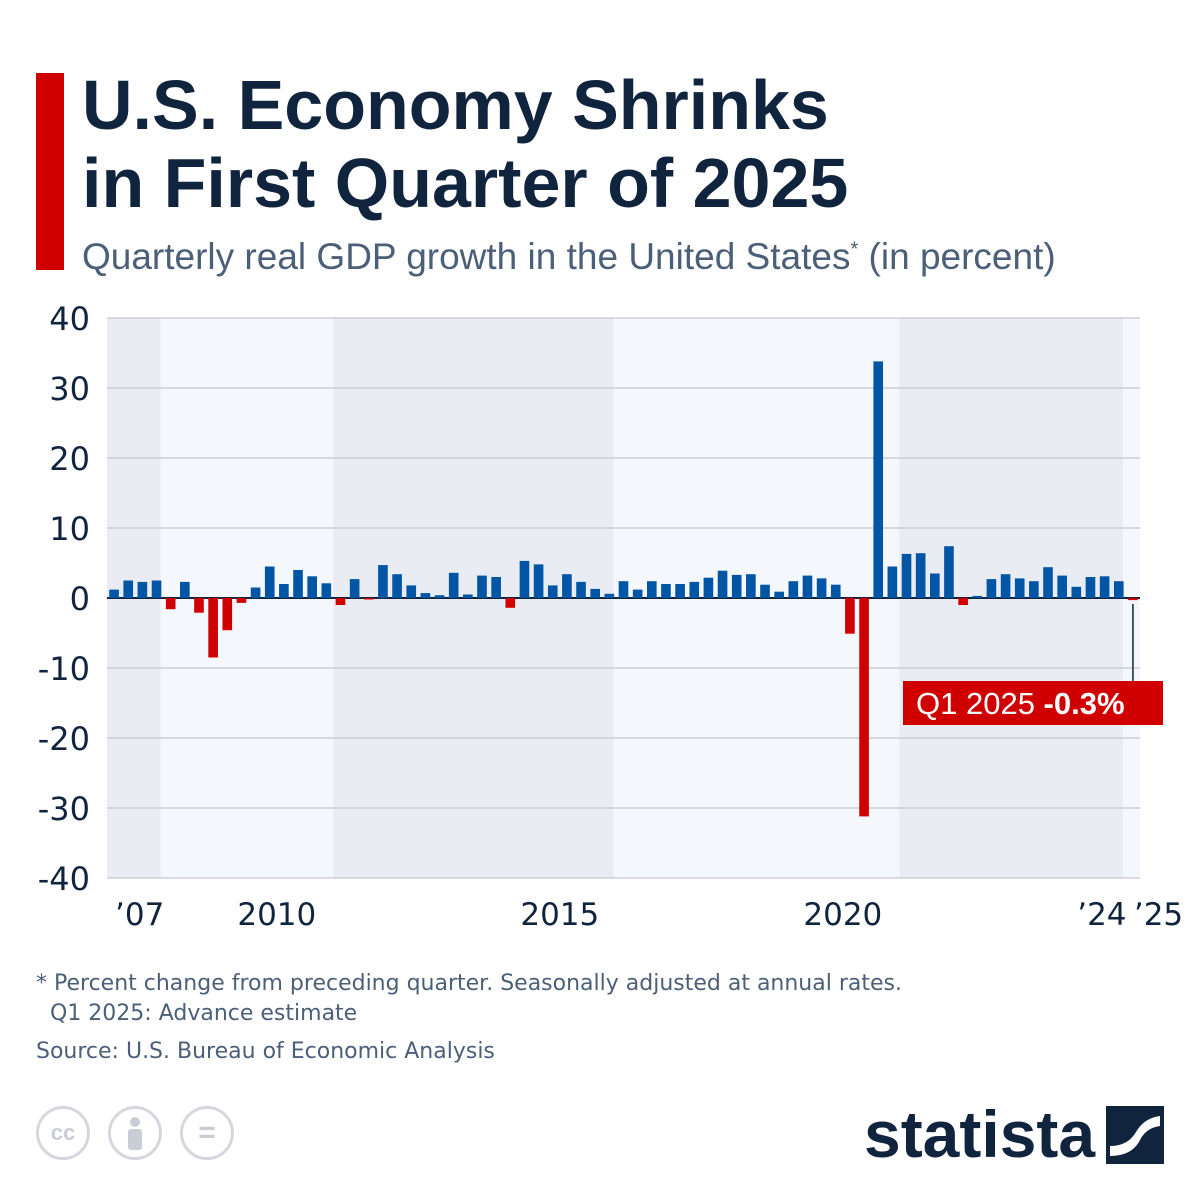 This screenshot has width=1200, height=1200. Describe the element at coordinates (64, 739) in the screenshot. I see `y-tick-label: -20` at that location.